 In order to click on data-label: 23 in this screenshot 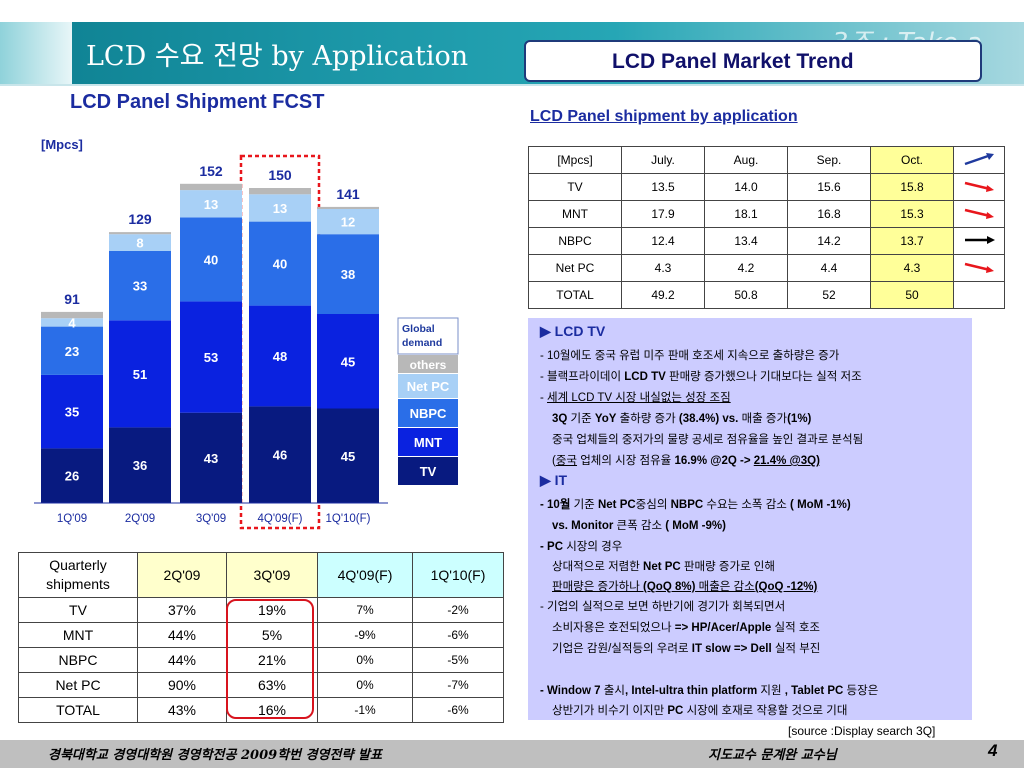, I will do `click(72, 351)`.